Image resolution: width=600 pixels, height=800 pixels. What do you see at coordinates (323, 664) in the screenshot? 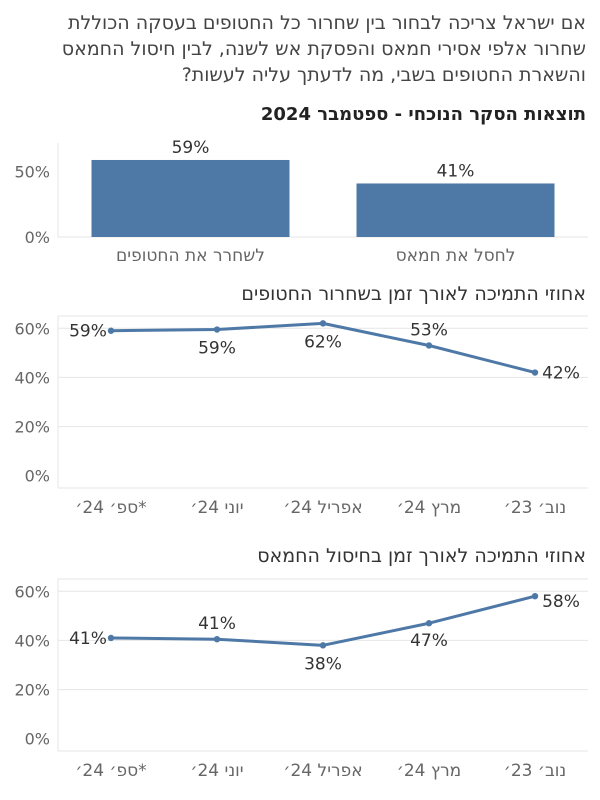
I see `data-label: 38%` at bounding box center [323, 664].